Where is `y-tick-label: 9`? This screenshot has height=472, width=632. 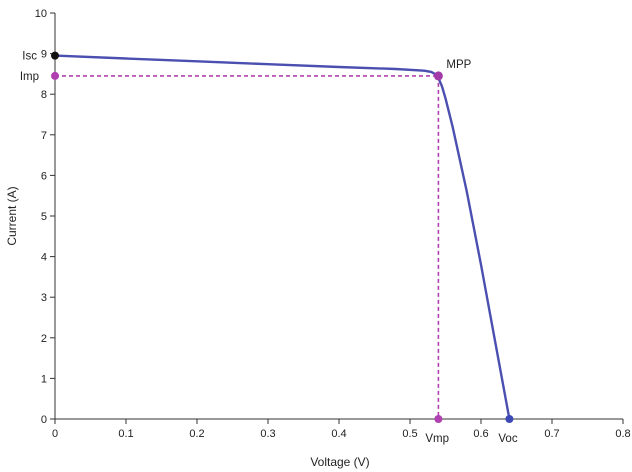 y-tick-label: 9 is located at coordinates (44, 55).